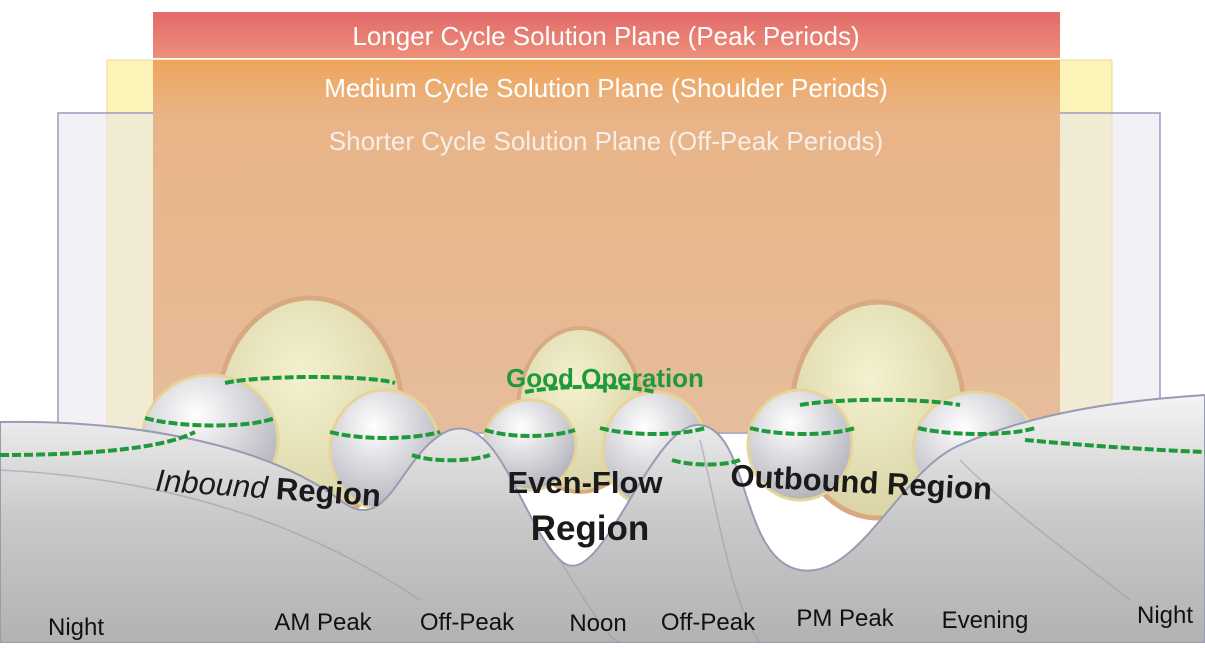 This screenshot has width=1205, height=648. Describe the element at coordinates (800, 445) in the screenshot. I see `dome` at that location.